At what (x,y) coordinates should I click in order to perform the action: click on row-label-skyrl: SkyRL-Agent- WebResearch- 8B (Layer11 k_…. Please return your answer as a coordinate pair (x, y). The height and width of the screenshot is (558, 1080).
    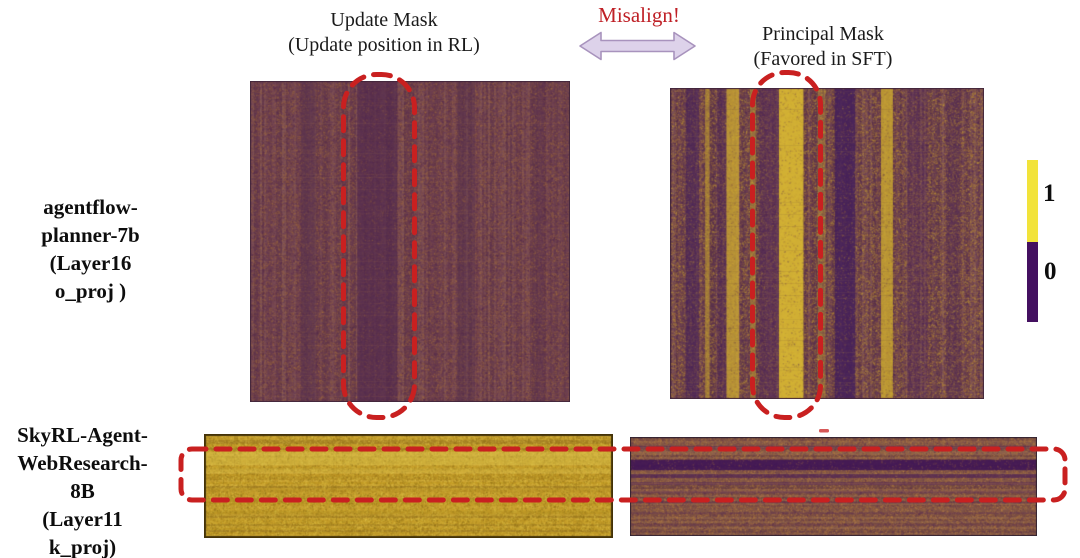
    Looking at the image, I should click on (82, 489).